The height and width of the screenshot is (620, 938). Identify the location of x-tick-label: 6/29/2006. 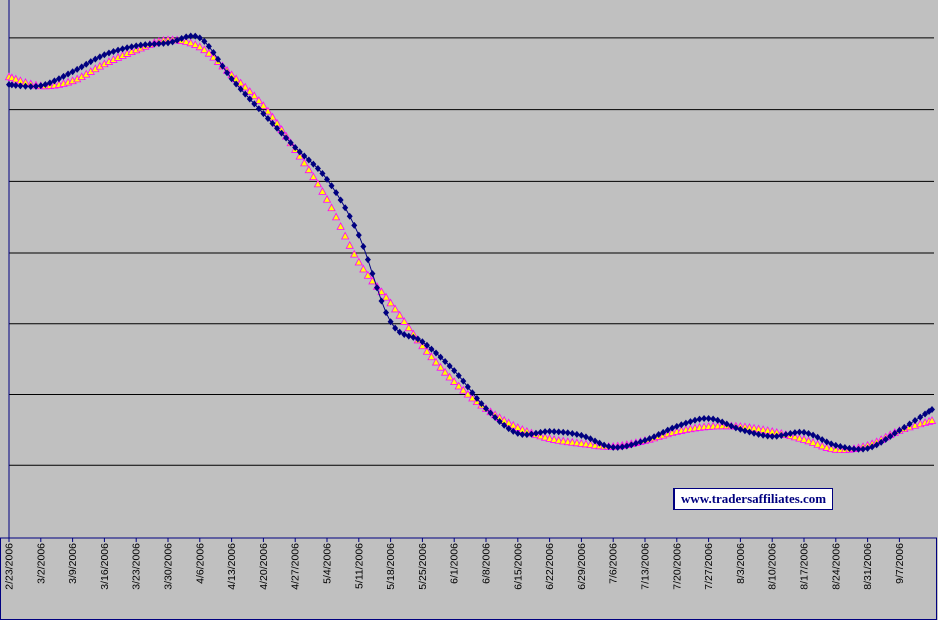
(582, 566).